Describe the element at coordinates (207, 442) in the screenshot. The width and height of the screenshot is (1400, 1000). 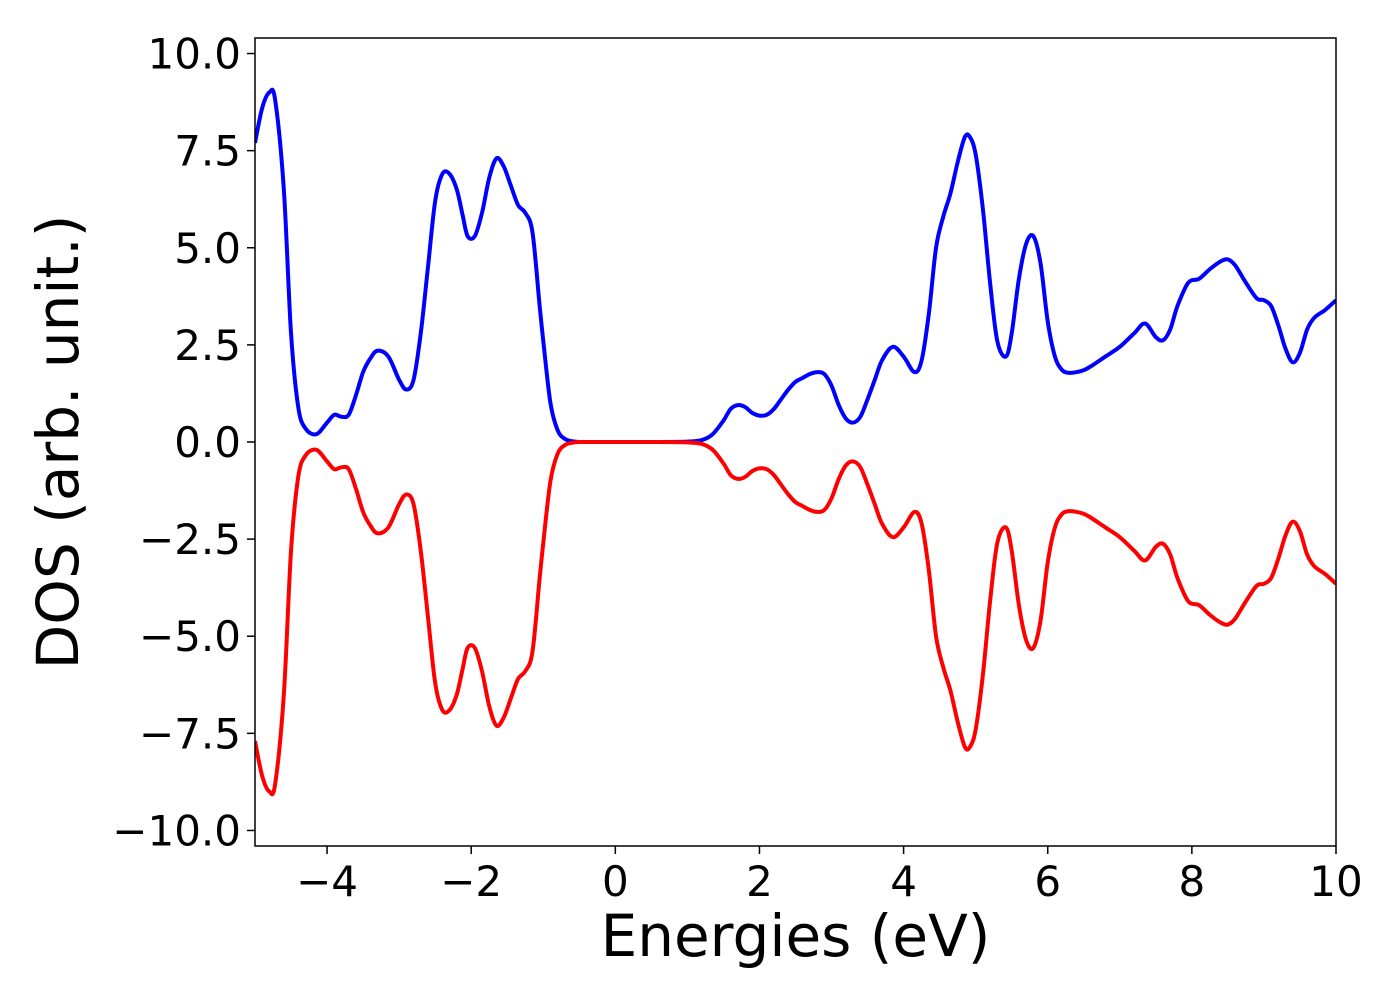
I see `y-tick-label: 0.0` at that location.